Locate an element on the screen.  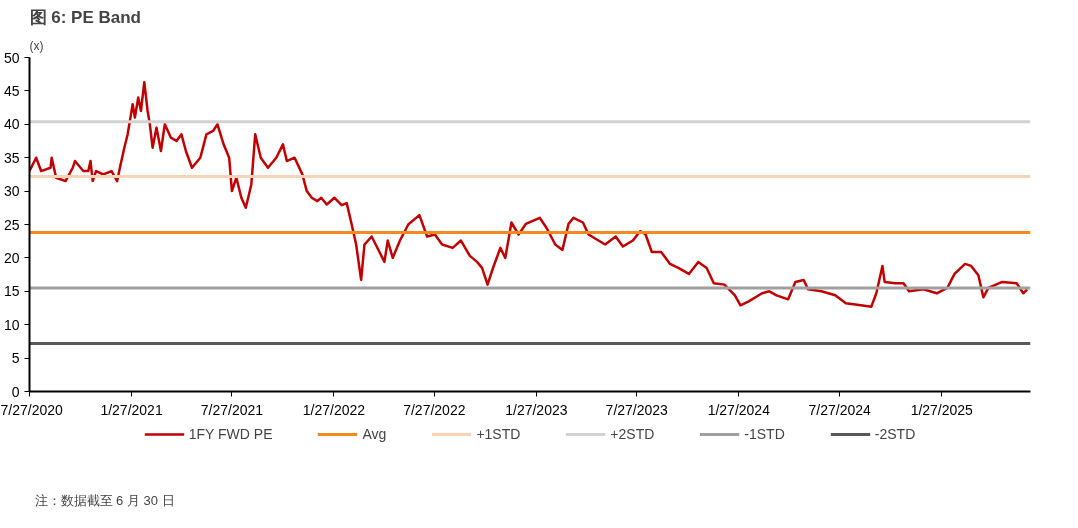
y-tick-label: 10 is located at coordinates (11, 324).